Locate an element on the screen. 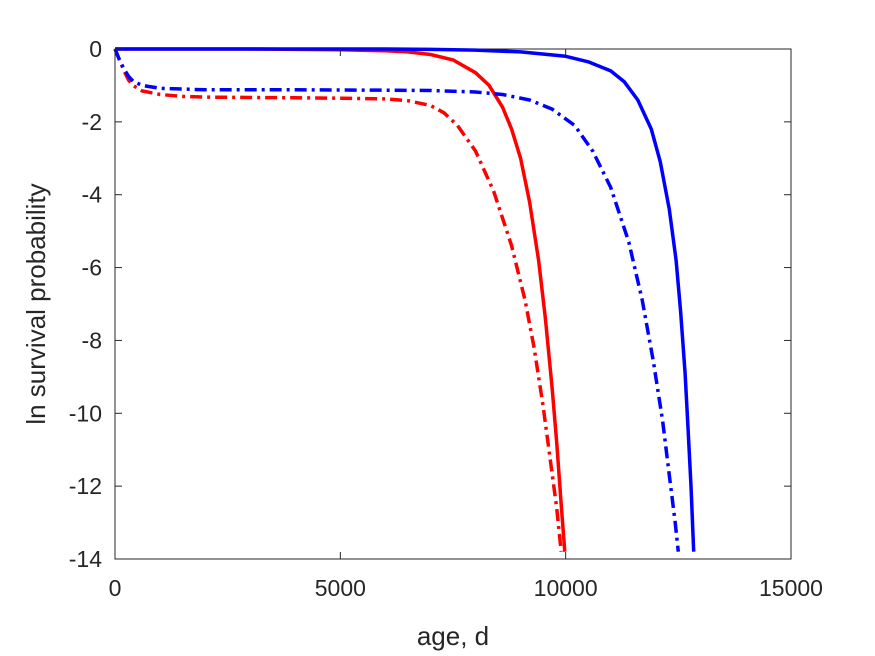  x-axis-label: age, d is located at coordinates (453, 636).